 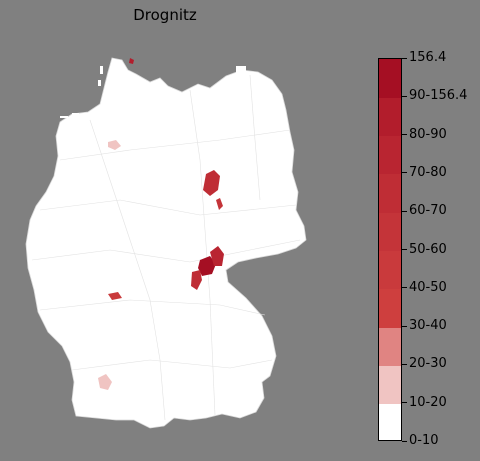 What do you see at coordinates (211, 183) in the screenshot?
I see `region-salzlandkreis` at bounding box center [211, 183].